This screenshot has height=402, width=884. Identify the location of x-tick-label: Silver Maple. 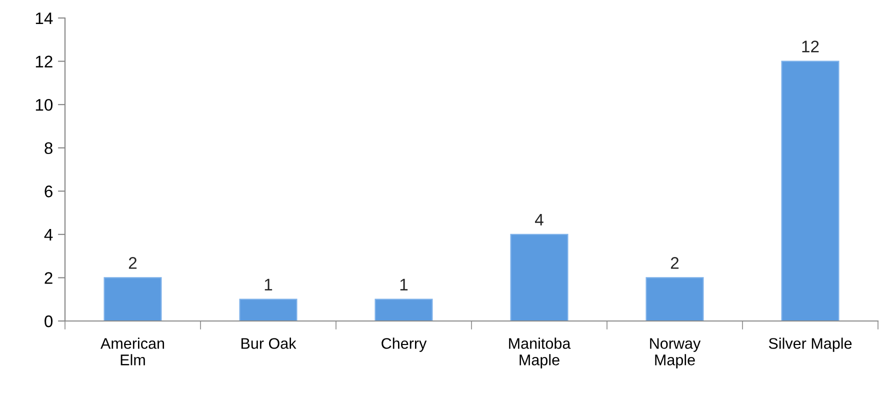
(810, 345).